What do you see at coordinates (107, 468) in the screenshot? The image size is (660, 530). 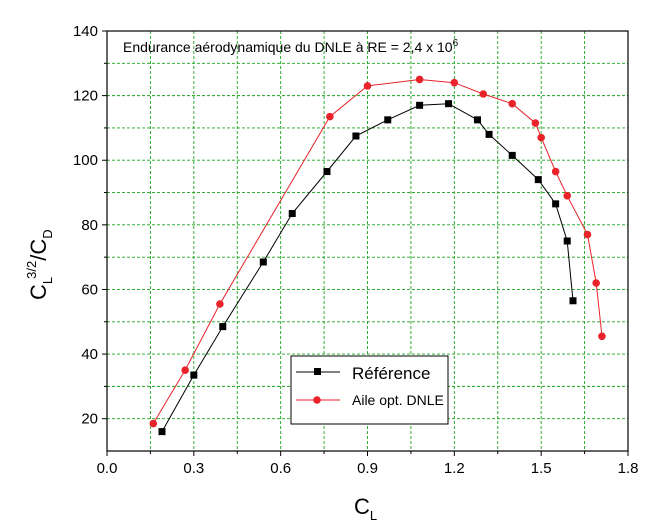 I see `x-tick-label: 0.0` at bounding box center [107, 468].